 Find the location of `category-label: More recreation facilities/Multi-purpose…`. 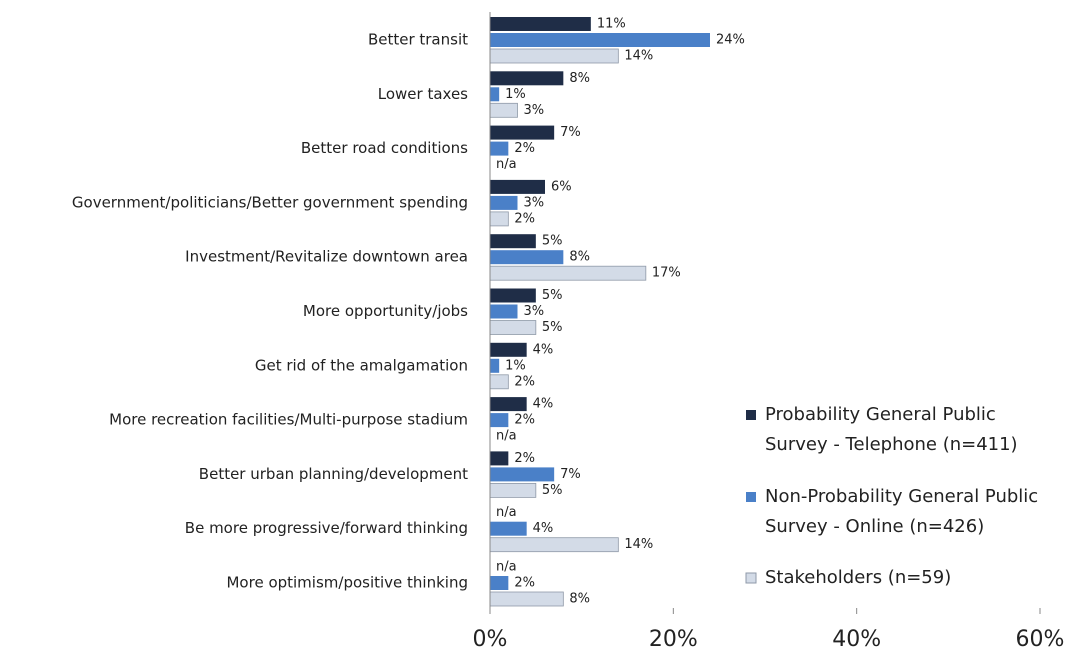

category-label: More recreation facilities/Multi-purpose… is located at coordinates (288, 420).